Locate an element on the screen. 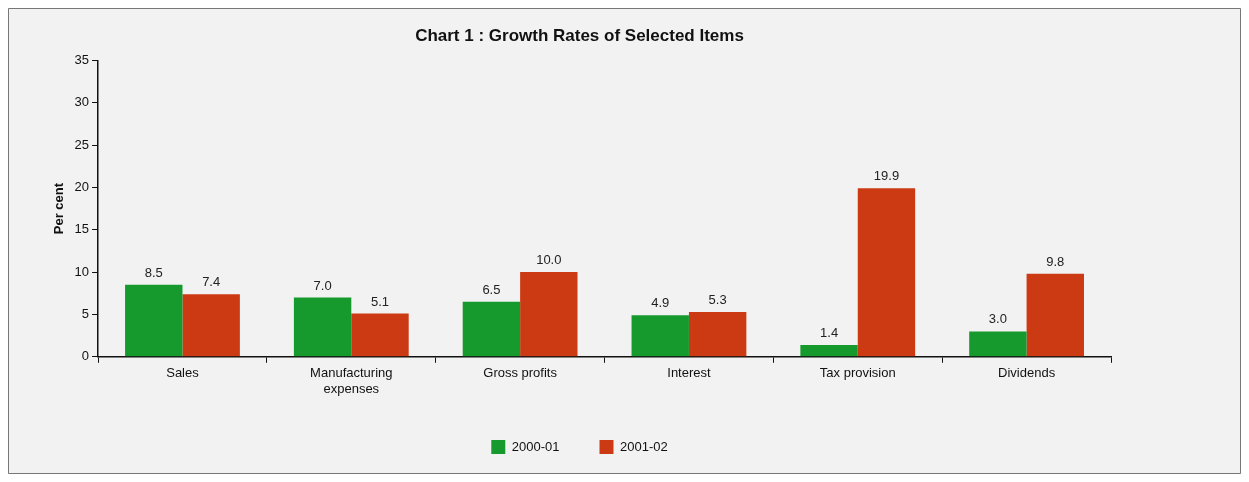 This screenshot has height=482, width=1249. y-tick-label: 5 is located at coordinates (85, 314).